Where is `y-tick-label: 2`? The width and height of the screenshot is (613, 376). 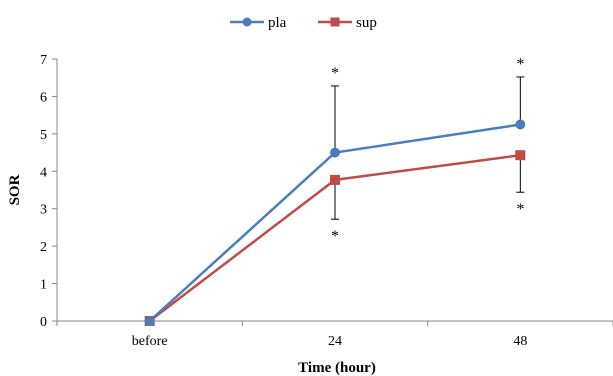 y-tick-label: 2 is located at coordinates (43, 247).